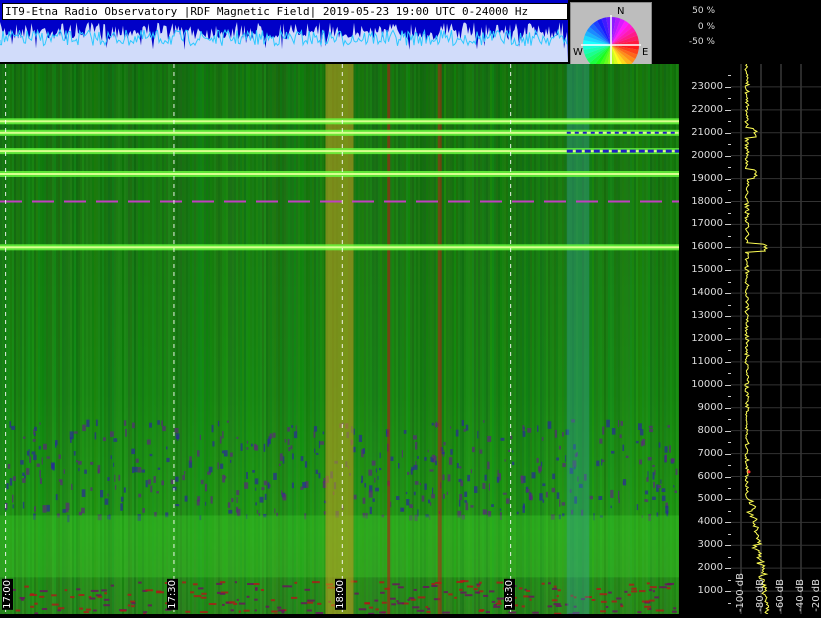  What do you see at coordinates (7, 594) in the screenshot?
I see `time-tick-label: 17:00` at bounding box center [7, 594].